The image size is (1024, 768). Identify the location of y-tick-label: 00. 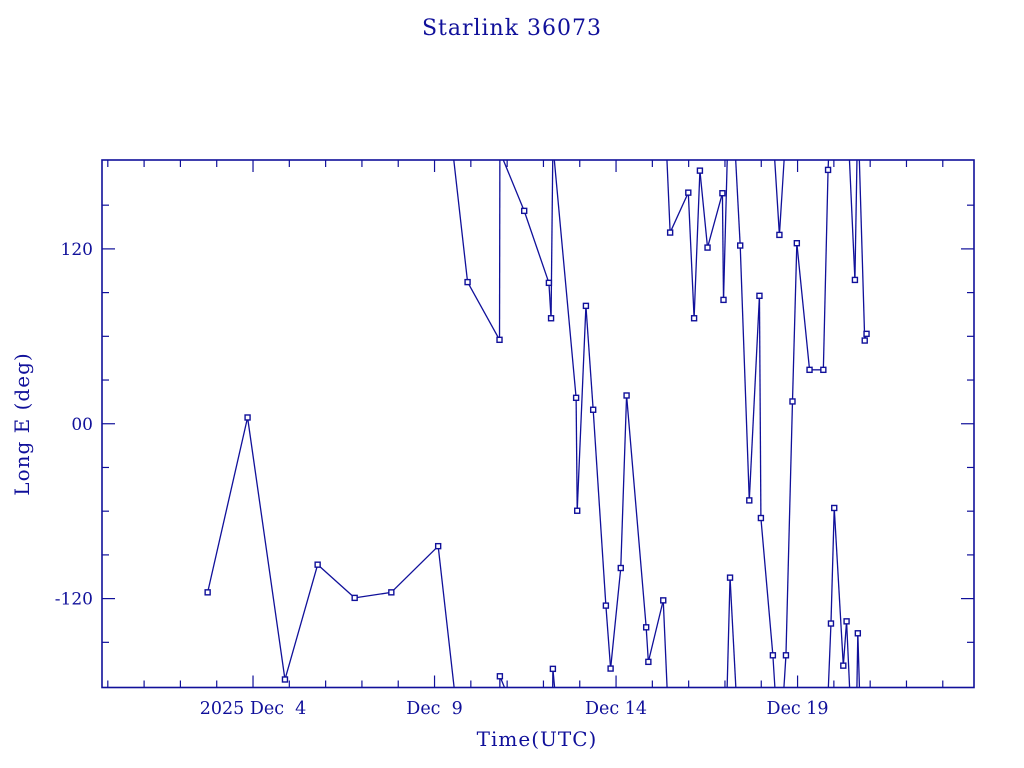
(82, 425).